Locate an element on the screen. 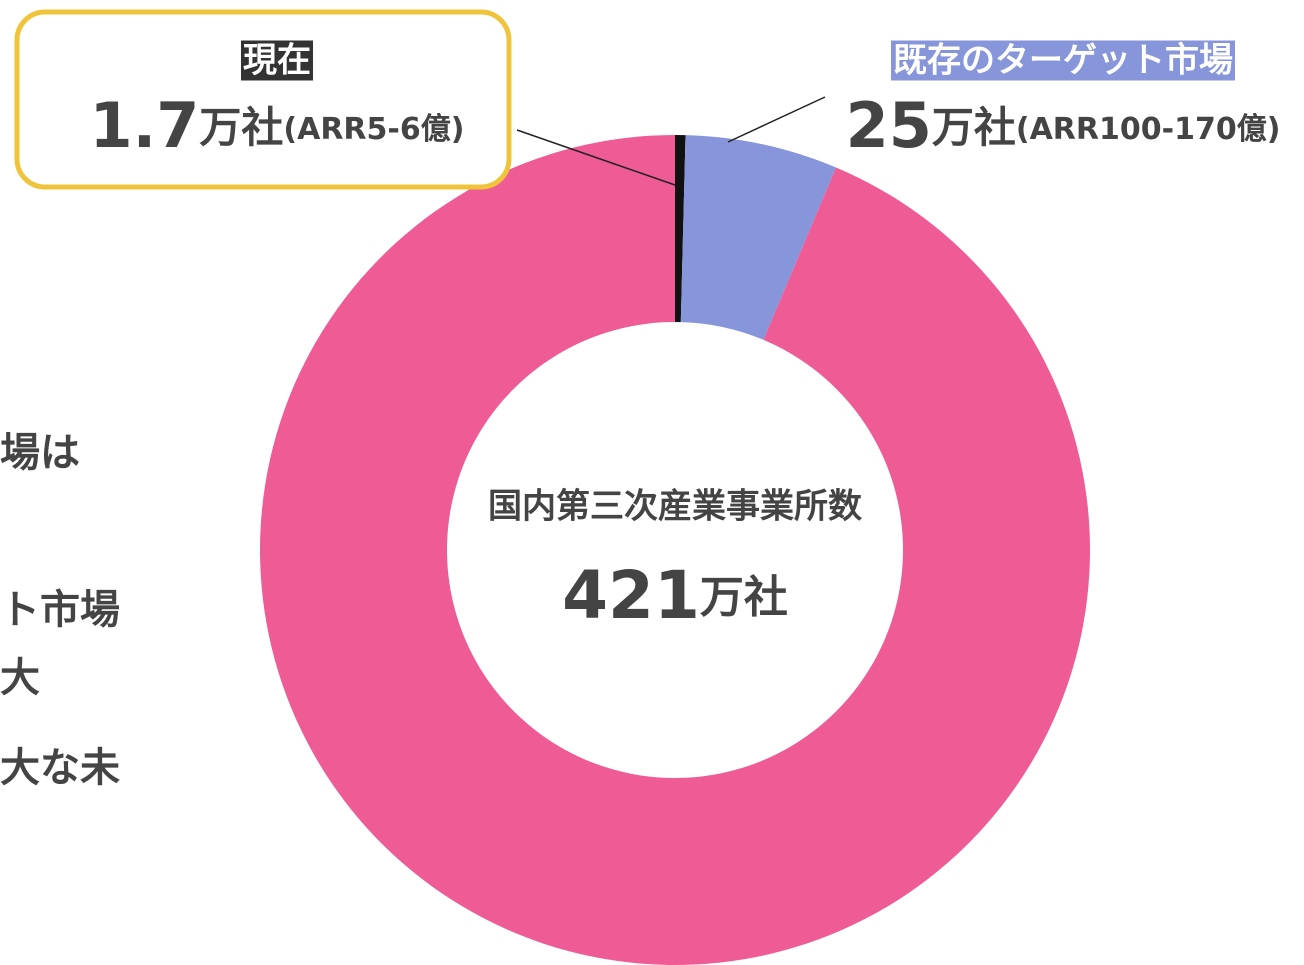 This screenshot has height=965, width=1304. side-text: 場は is located at coordinates (40, 453).